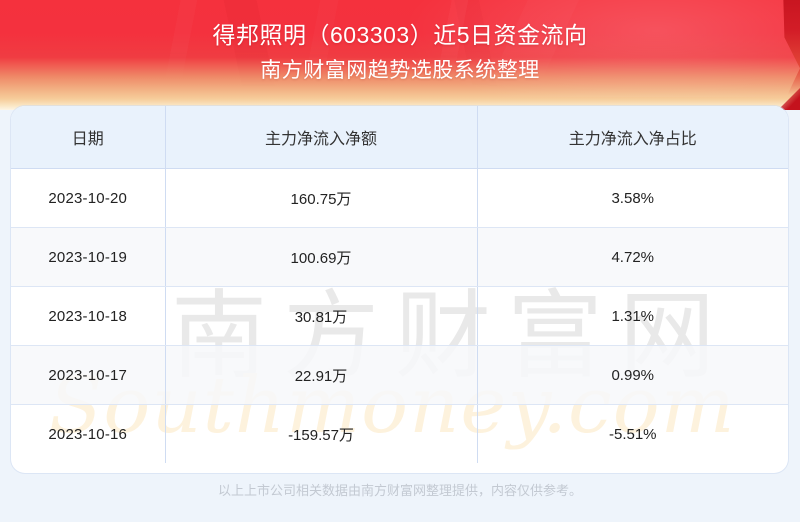  What do you see at coordinates (632, 198) in the screenshot?
I see `cell-net-inflow-ratio: 3.58%` at bounding box center [632, 198].